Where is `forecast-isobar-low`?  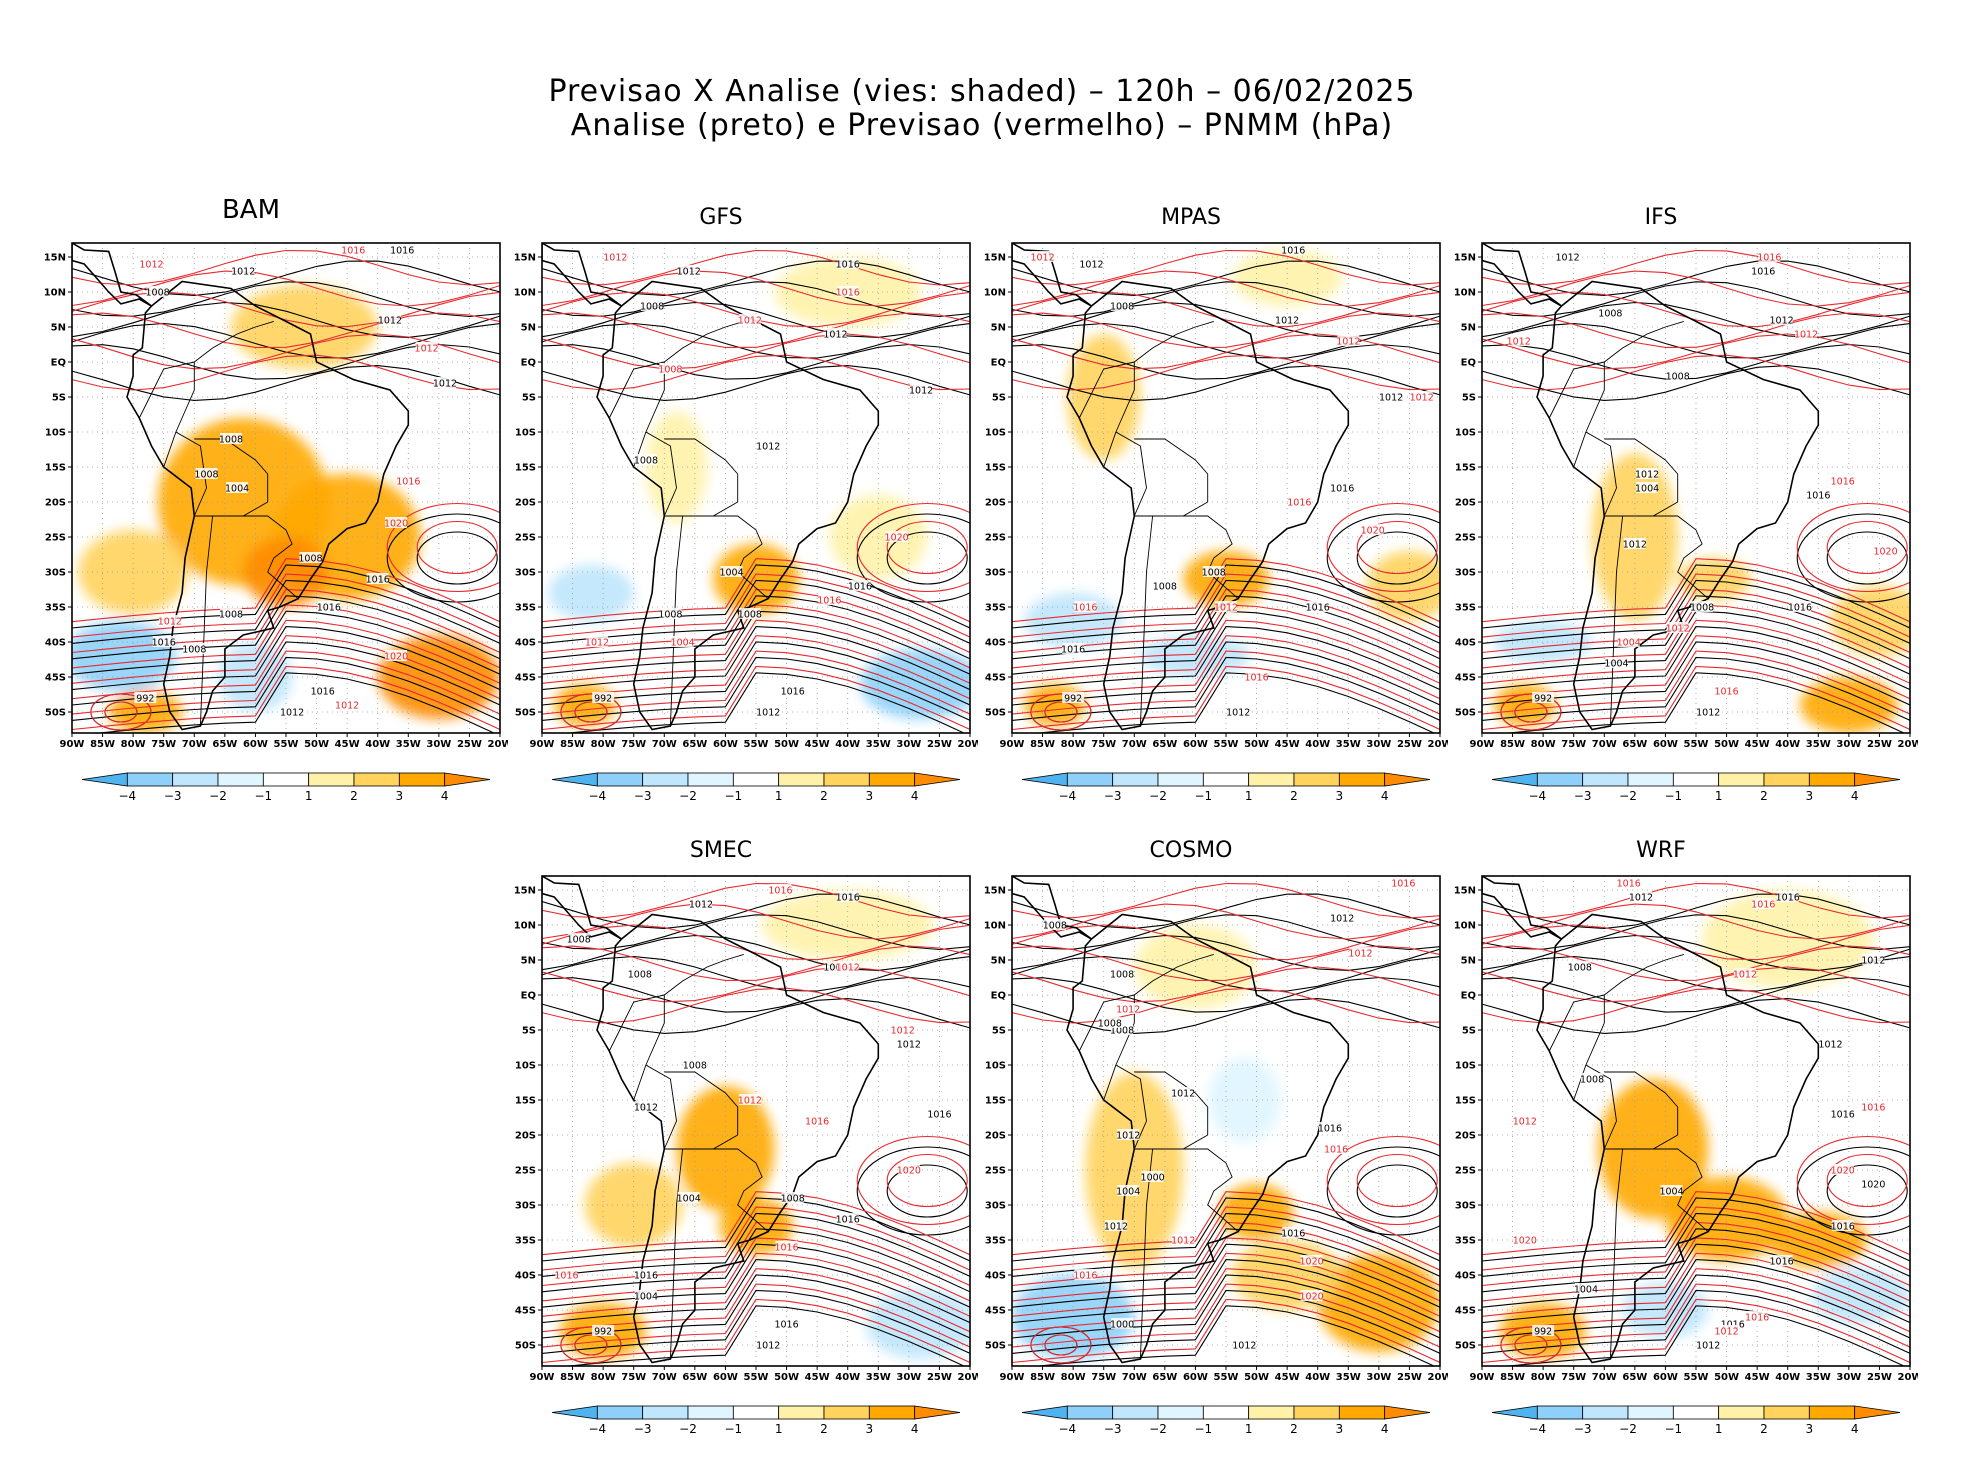 forecast-isobar-low is located at coordinates (121, 712).